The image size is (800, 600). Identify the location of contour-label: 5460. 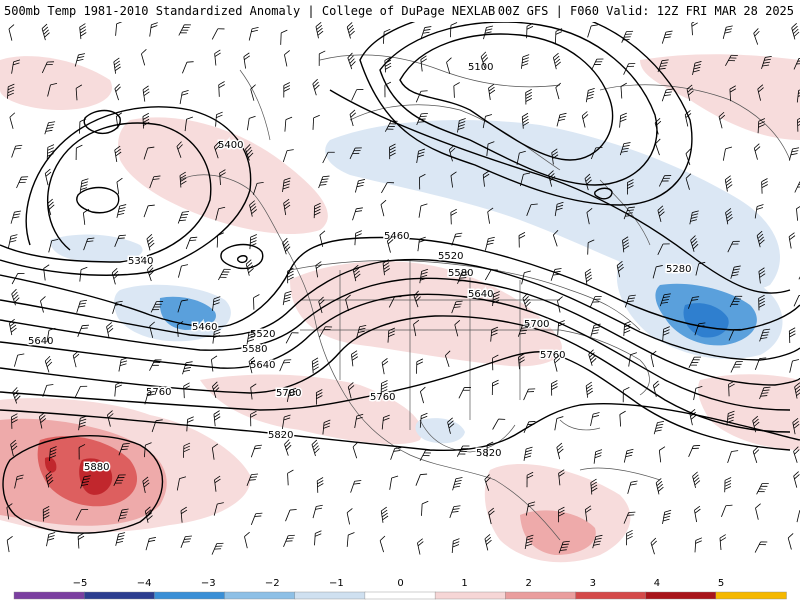
(204, 327).